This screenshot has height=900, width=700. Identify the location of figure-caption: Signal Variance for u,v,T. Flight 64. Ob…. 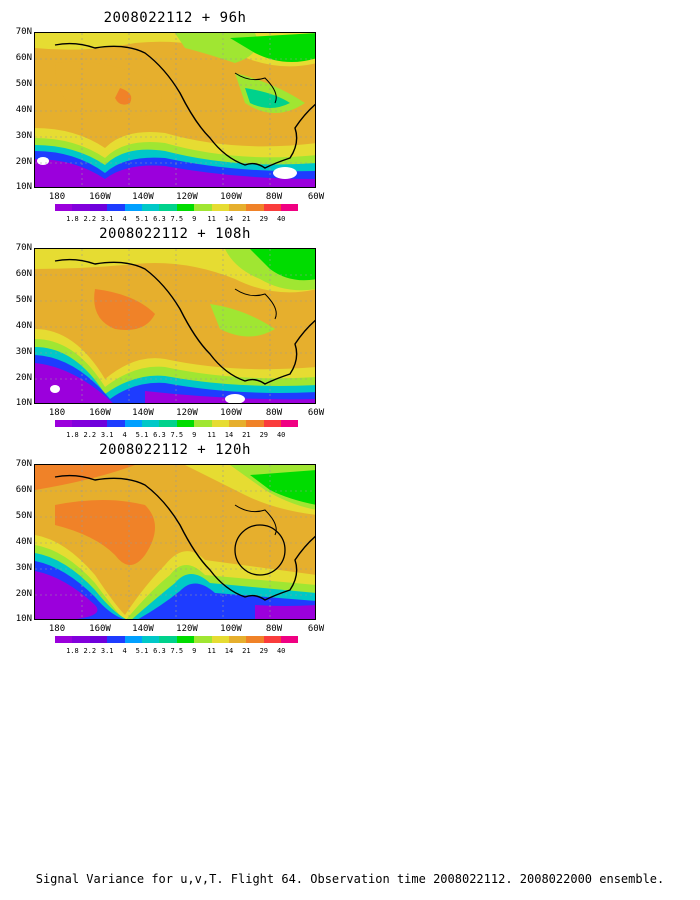
(350, 879).